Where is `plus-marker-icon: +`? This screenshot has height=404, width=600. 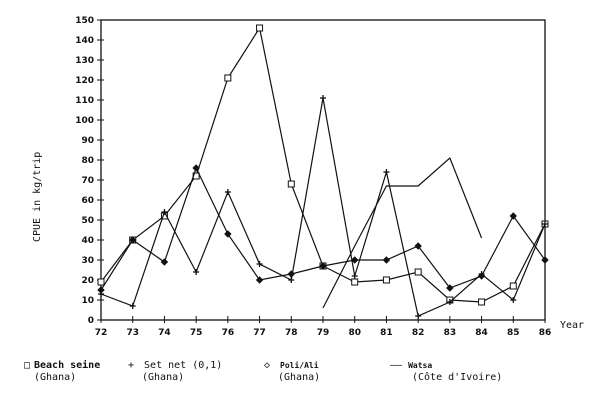
plus-marker-icon: + is located at coordinates (131, 365).